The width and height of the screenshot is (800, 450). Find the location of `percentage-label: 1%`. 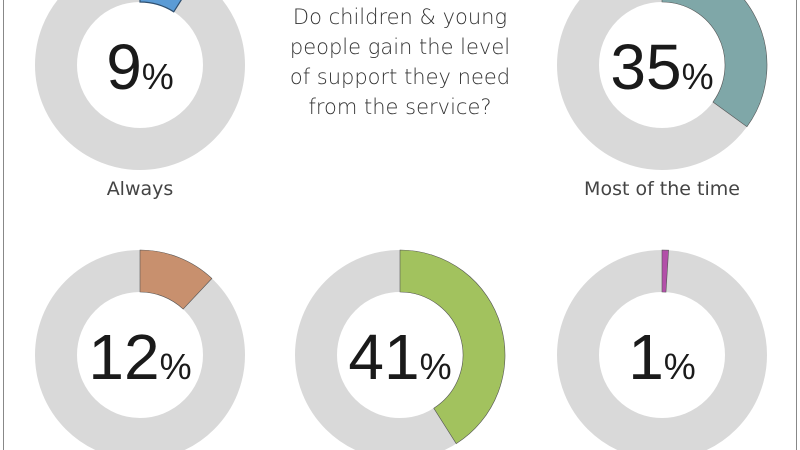

percentage-label: 1% is located at coordinates (662, 357).